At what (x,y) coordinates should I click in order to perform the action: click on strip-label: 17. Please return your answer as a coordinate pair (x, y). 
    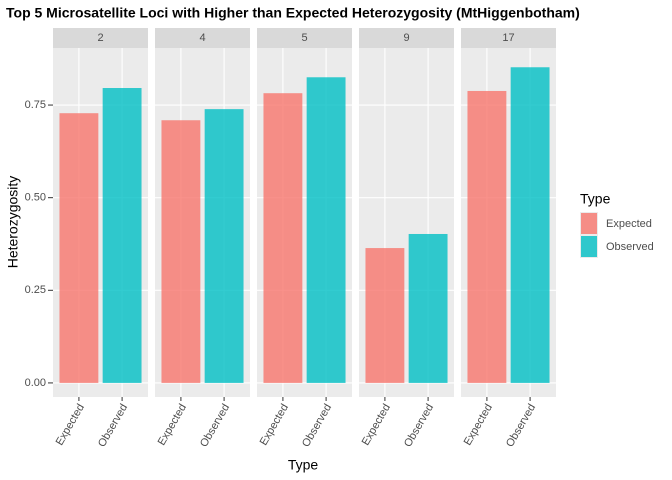
    Looking at the image, I should click on (508, 38).